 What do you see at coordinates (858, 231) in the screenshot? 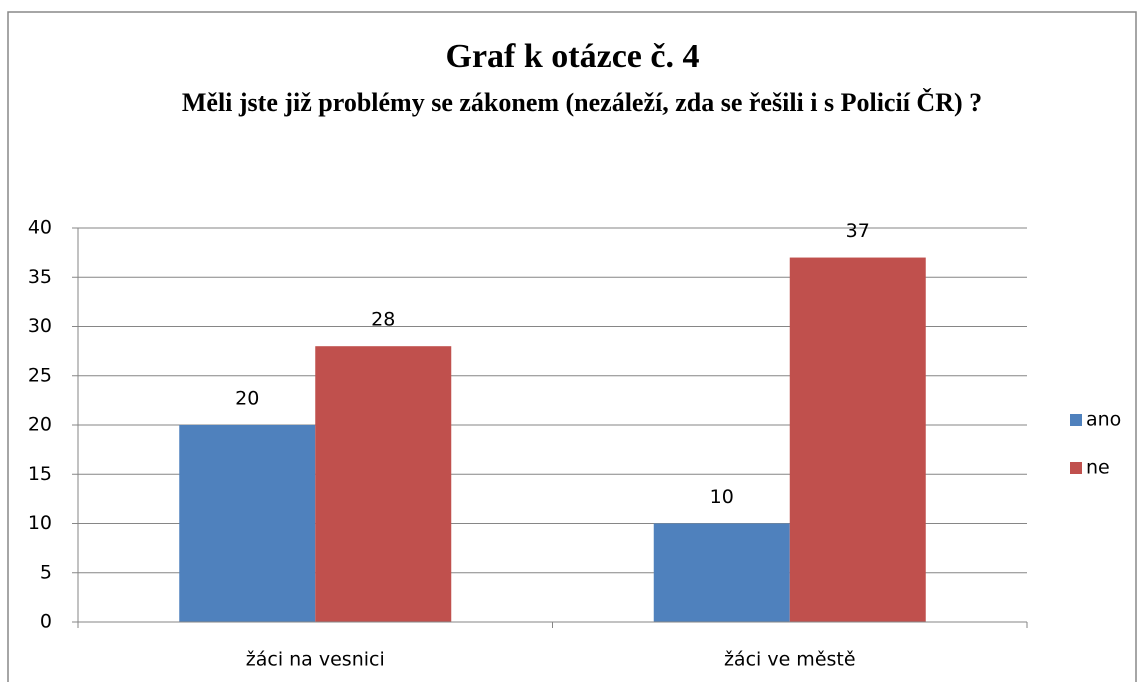
I see `data-label: 37` at bounding box center [858, 231].